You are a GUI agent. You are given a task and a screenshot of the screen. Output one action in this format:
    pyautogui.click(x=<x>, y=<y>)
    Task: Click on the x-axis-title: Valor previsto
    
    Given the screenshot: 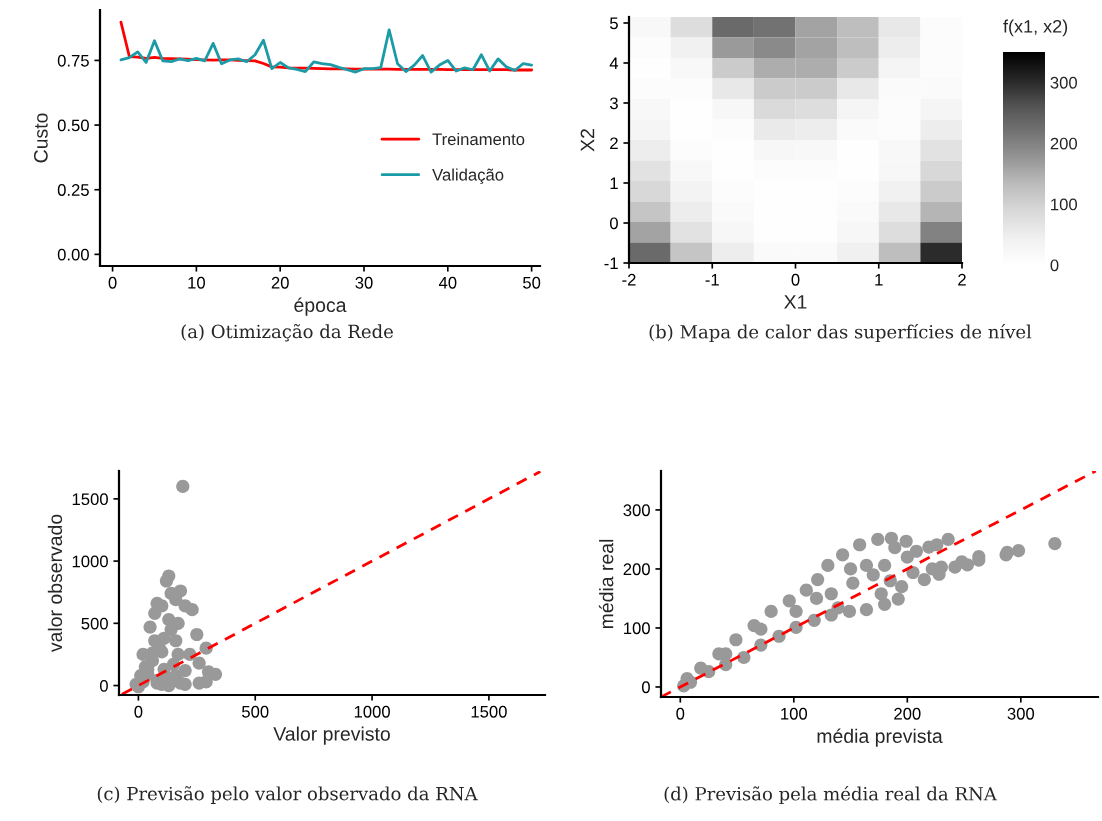 What is the action you would take?
    pyautogui.click(x=331, y=735)
    